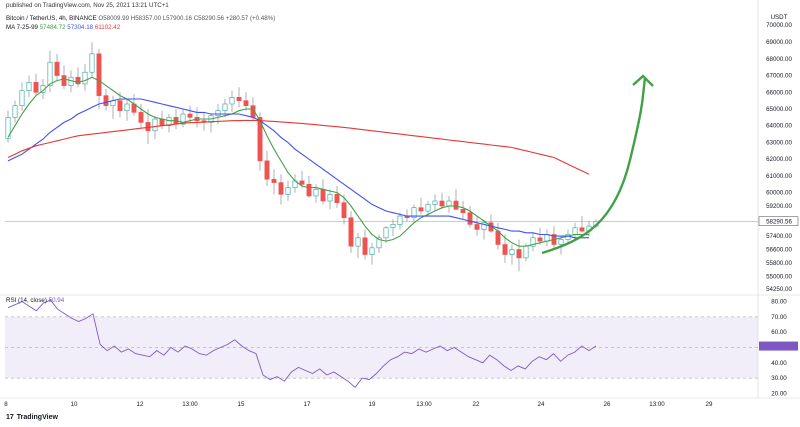 The height and width of the screenshot is (427, 800). Describe the element at coordinates (779, 25) in the screenshot. I see `price-tick: 70000.00` at that location.